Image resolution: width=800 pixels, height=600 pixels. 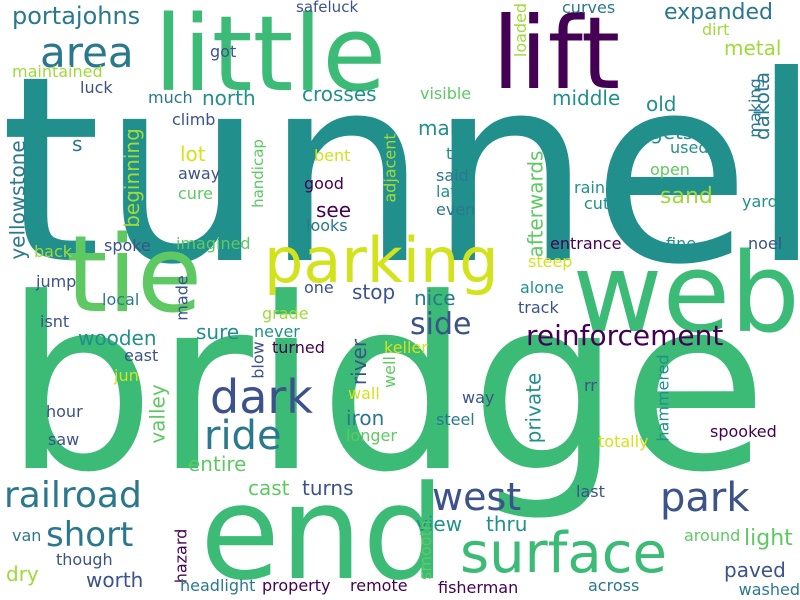 I want to click on word-make: make, so click(x=445, y=128).